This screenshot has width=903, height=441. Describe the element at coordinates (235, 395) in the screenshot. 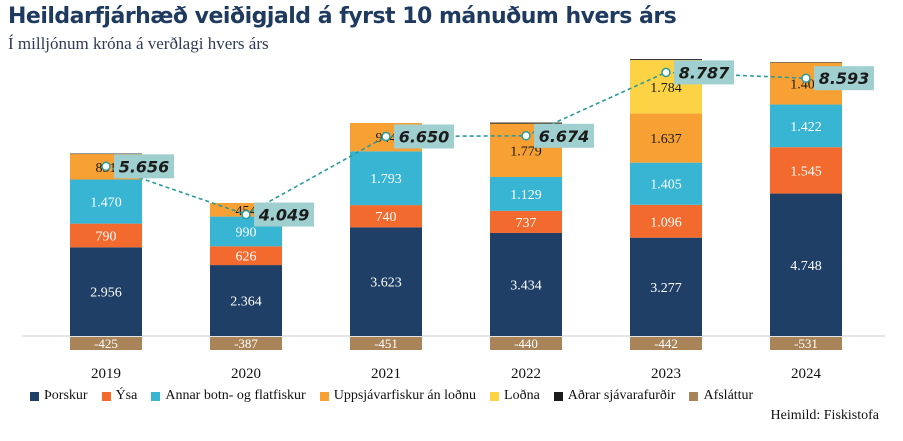

I see `legend-label-annar: Annar botn- og flatfiskur` at that location.